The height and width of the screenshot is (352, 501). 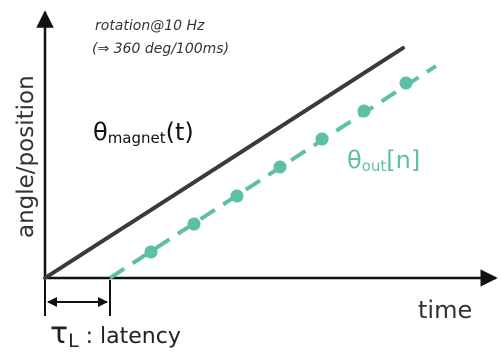 I want to click on magnet-symbol: θ, so click(x=100, y=132).